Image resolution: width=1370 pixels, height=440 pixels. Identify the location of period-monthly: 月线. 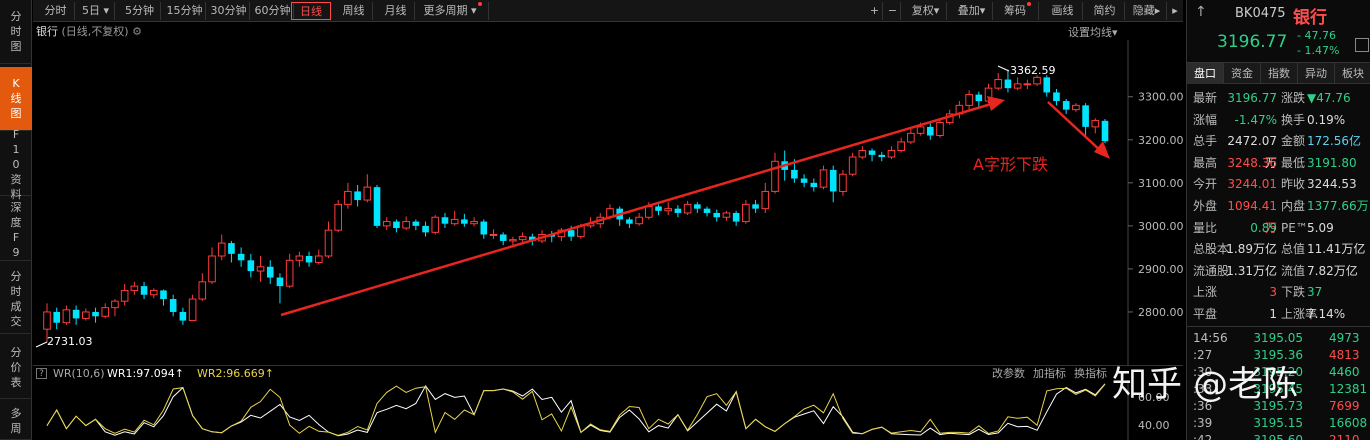
(396, 11).